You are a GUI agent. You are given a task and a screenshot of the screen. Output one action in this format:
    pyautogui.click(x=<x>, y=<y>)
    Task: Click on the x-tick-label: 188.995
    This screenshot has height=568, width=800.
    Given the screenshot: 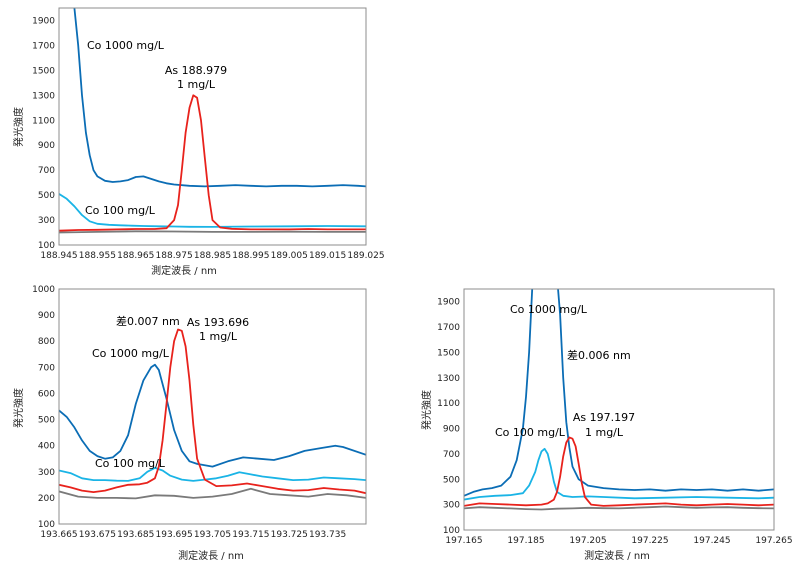 What is the action you would take?
    pyautogui.click(x=250, y=256)
    